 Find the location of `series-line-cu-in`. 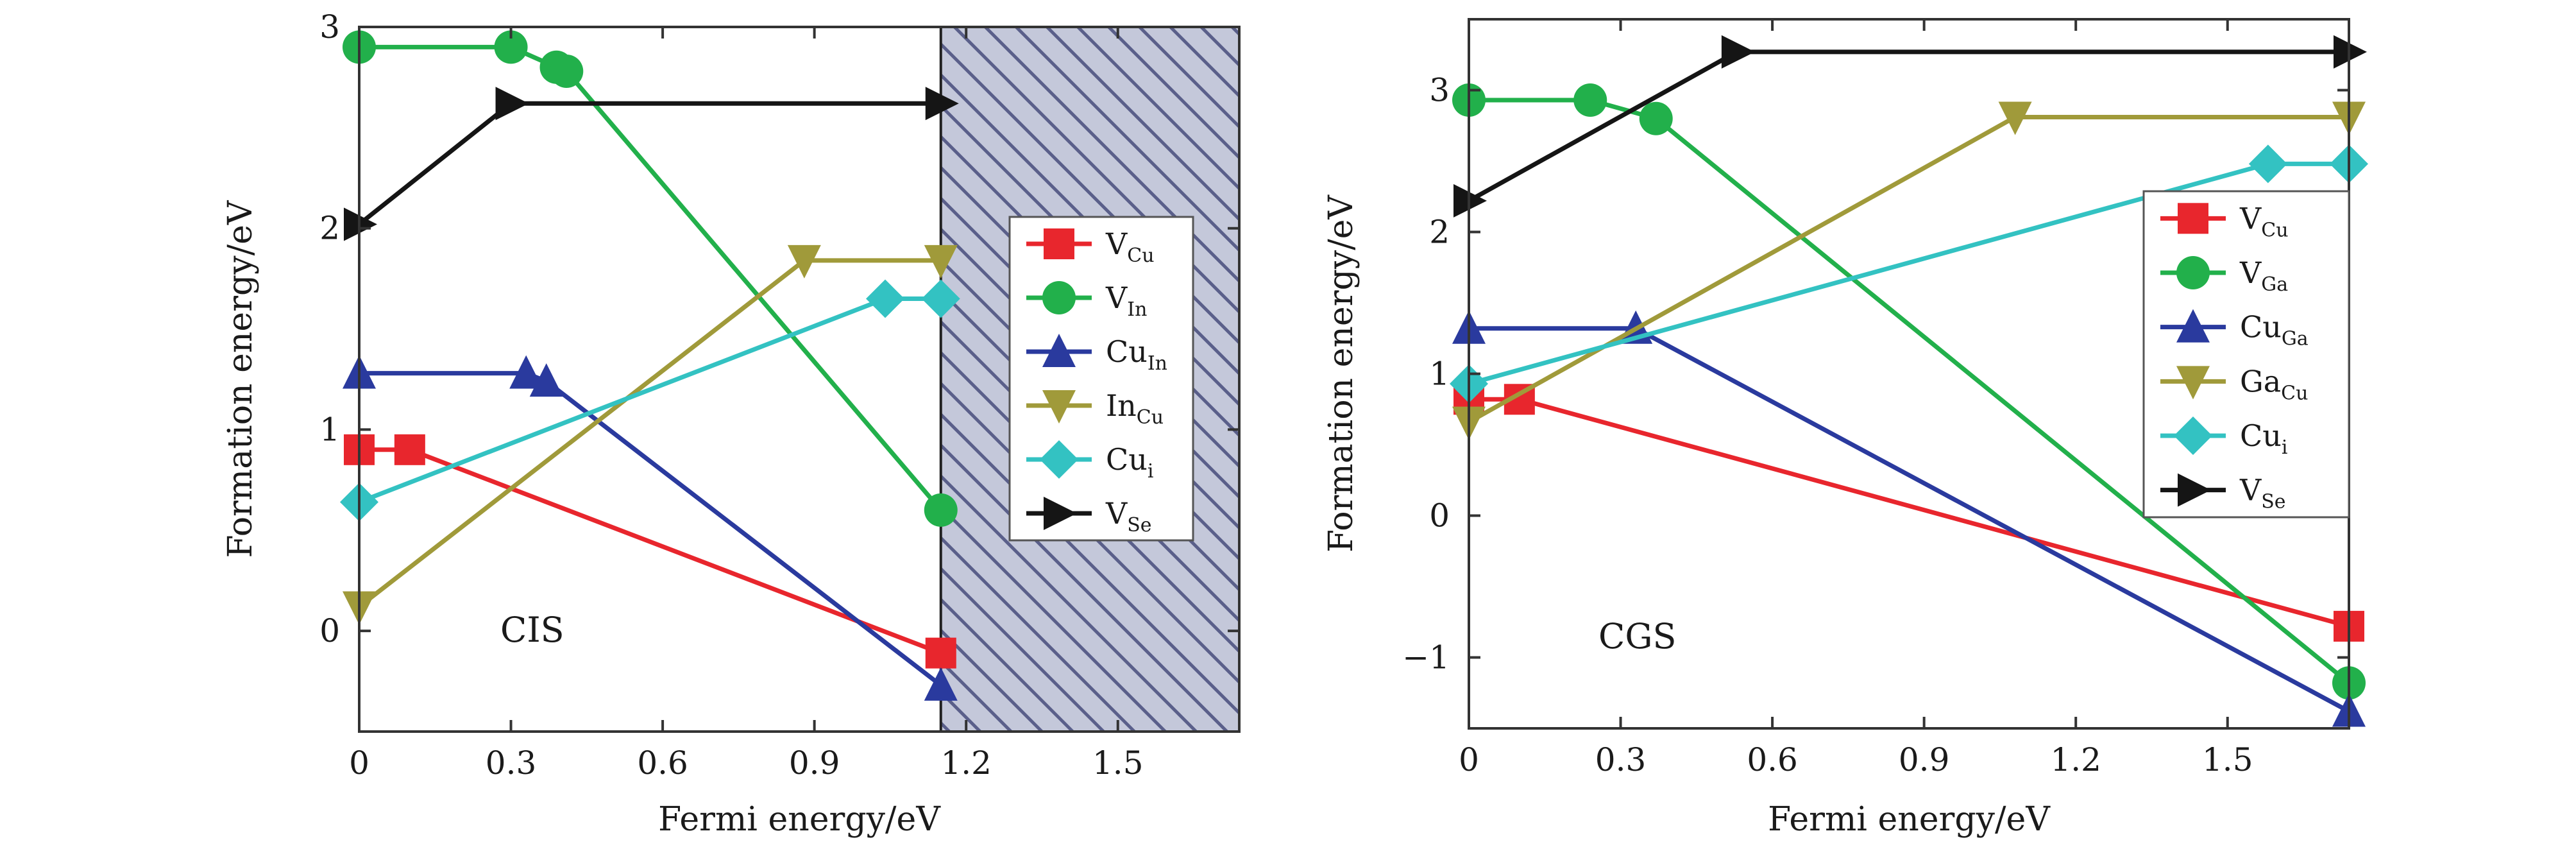

series-line-cu-in is located at coordinates (650, 529).